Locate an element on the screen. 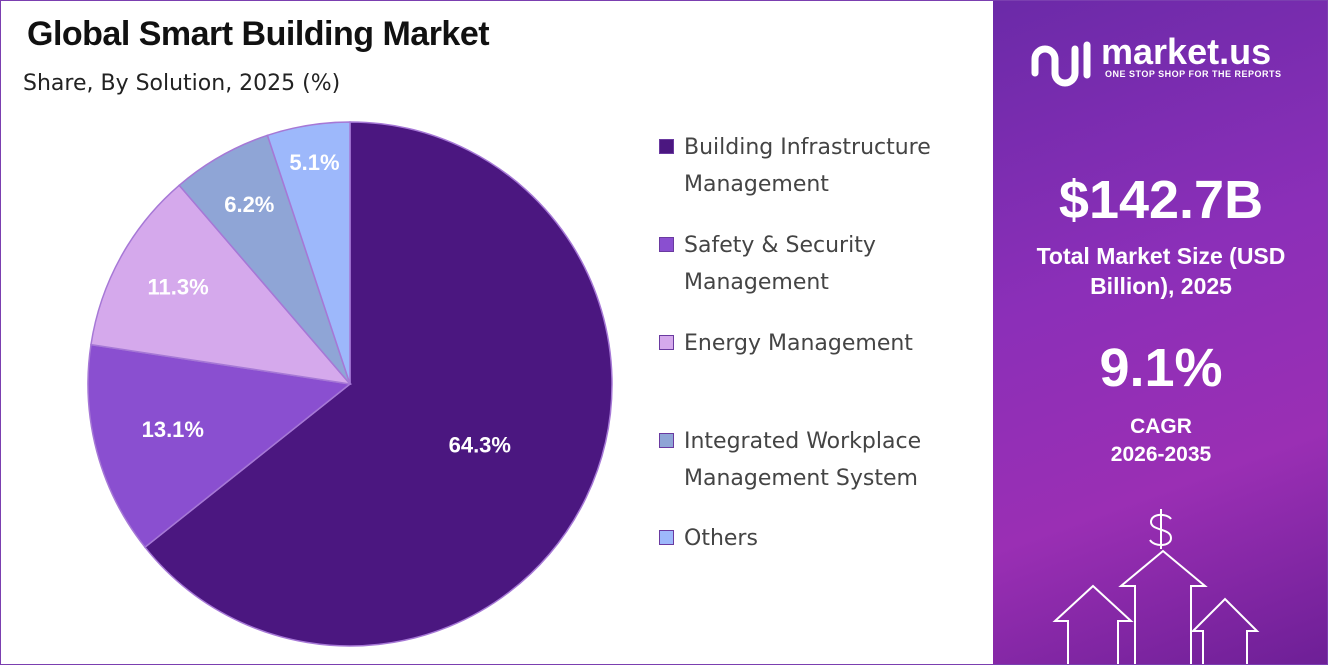 The height and width of the screenshot is (665, 1328). legend-label: Others is located at coordinates (721, 538).